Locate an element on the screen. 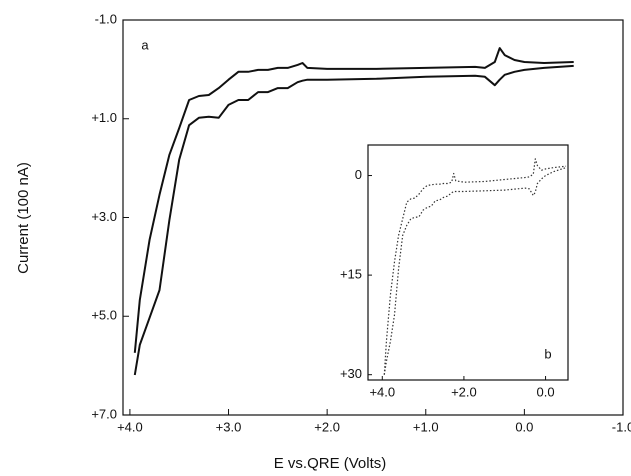 Image resolution: width=631 pixels, height=476 pixels. x-tick-label: -1.0 is located at coordinates (621, 426).